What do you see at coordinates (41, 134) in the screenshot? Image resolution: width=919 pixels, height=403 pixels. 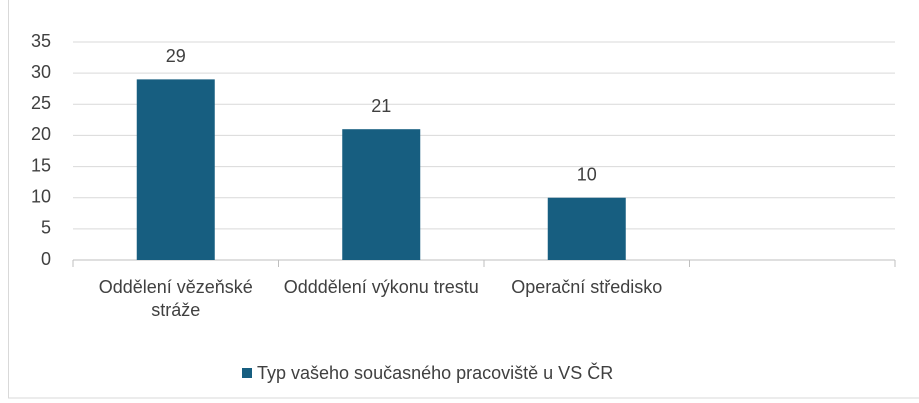 I see `y-tick-label: 20` at bounding box center [41, 134].